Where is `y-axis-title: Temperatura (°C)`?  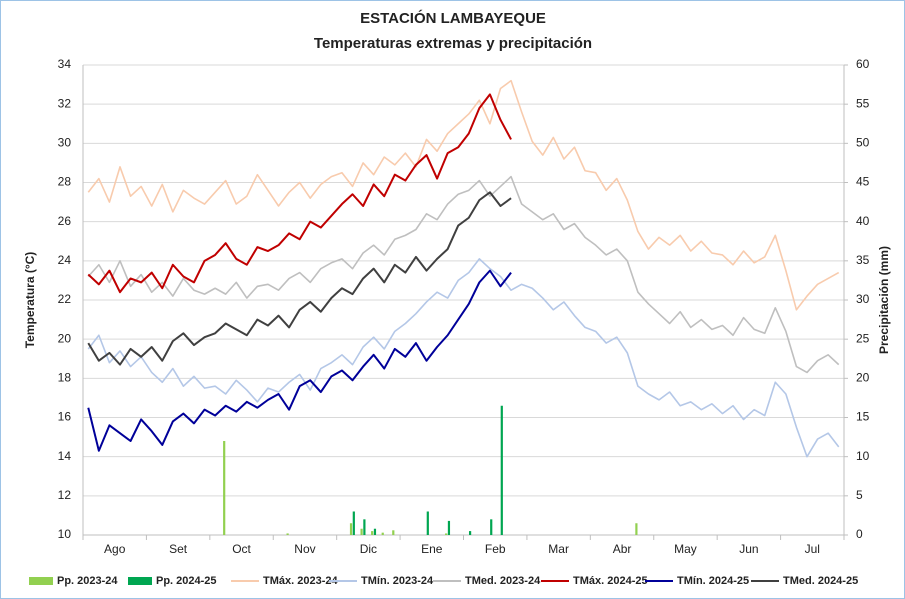 y-axis-title: Temperatura (°C) is located at coordinates (30, 300).